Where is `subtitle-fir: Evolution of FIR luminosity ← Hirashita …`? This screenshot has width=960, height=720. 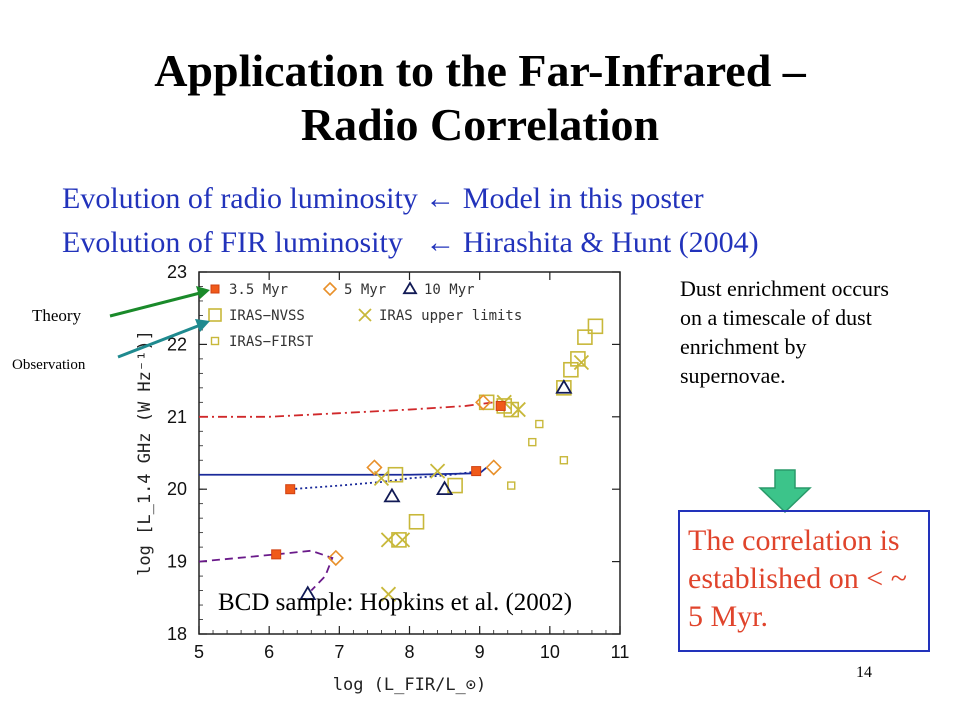 subtitle-fir: Evolution of FIR luminosity ← Hirashita … is located at coordinates (410, 242).